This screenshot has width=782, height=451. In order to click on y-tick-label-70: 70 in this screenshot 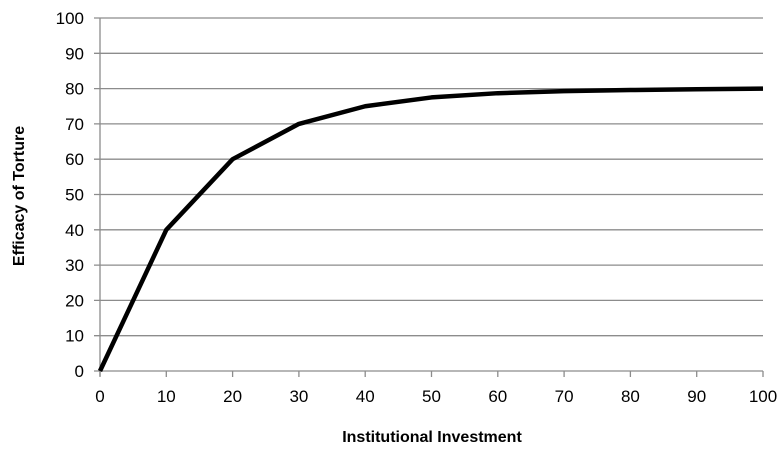, I will do `click(74, 124)`.